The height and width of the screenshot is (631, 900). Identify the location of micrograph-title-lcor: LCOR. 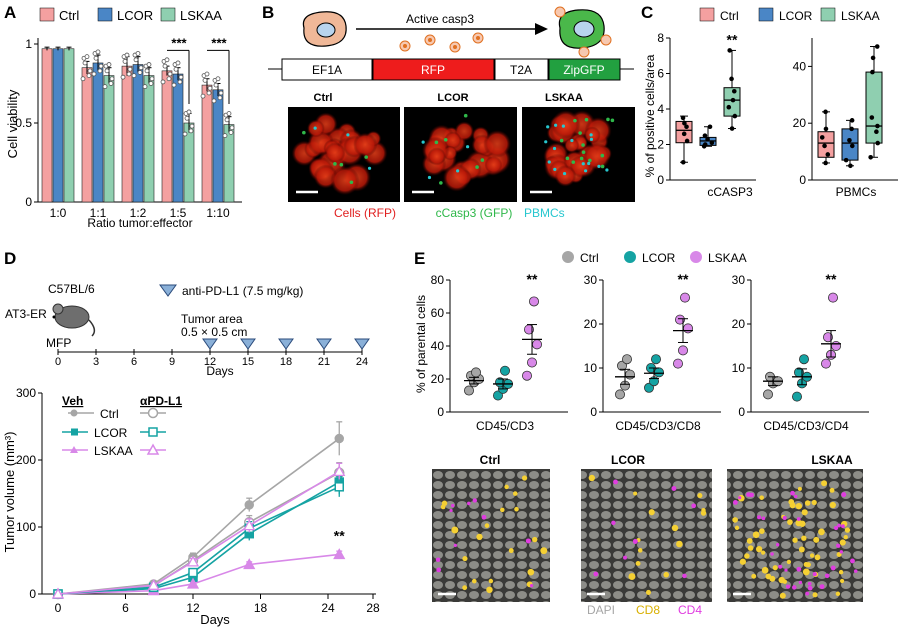
(628, 460).